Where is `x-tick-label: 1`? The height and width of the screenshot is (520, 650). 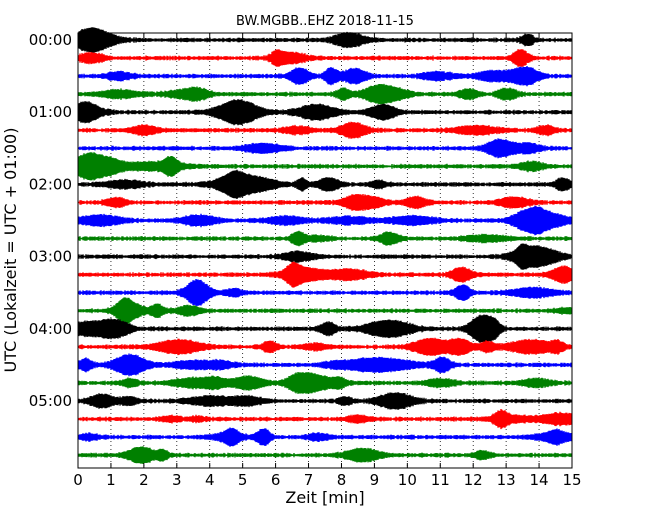 x-tick-label: 1 is located at coordinates (111, 480).